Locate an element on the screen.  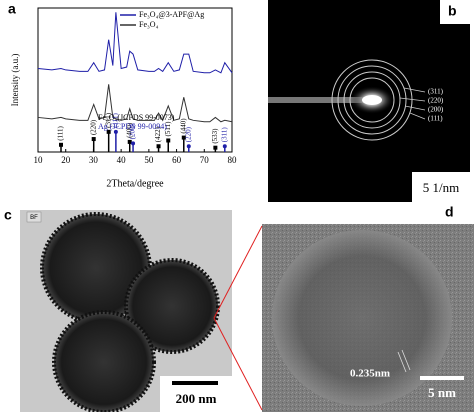
x-tick-label: 40 is located at coordinates (122, 160).